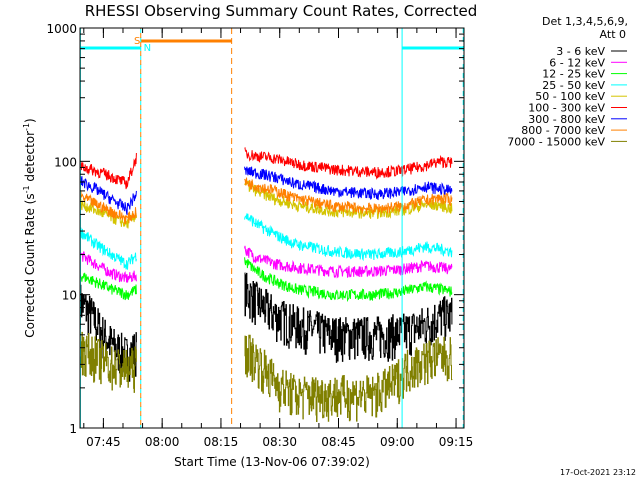 The height and width of the screenshot is (480, 640). Describe the element at coordinates (65, 162) in the screenshot. I see `y-tick-label: 100` at that location.